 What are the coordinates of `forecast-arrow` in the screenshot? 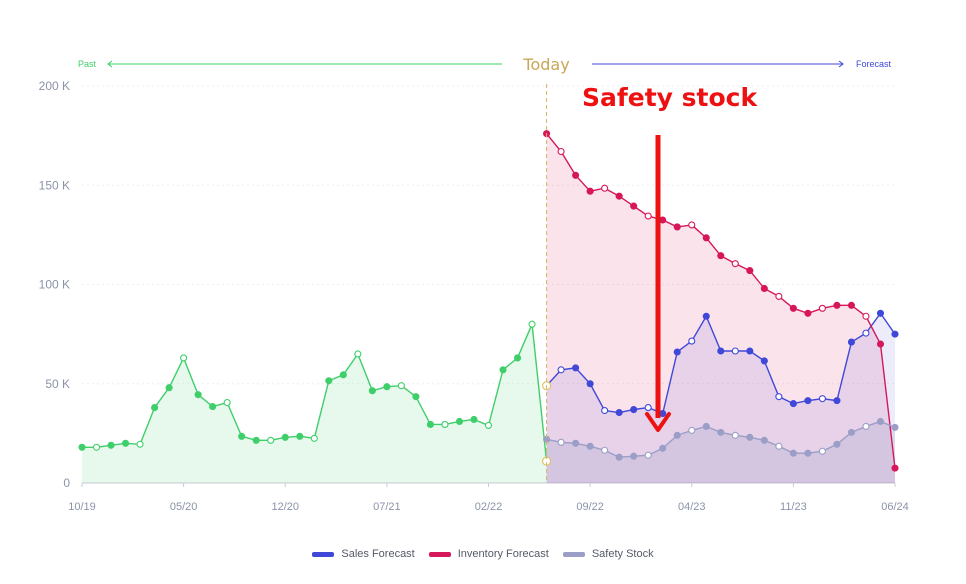 It's located at (841, 64).